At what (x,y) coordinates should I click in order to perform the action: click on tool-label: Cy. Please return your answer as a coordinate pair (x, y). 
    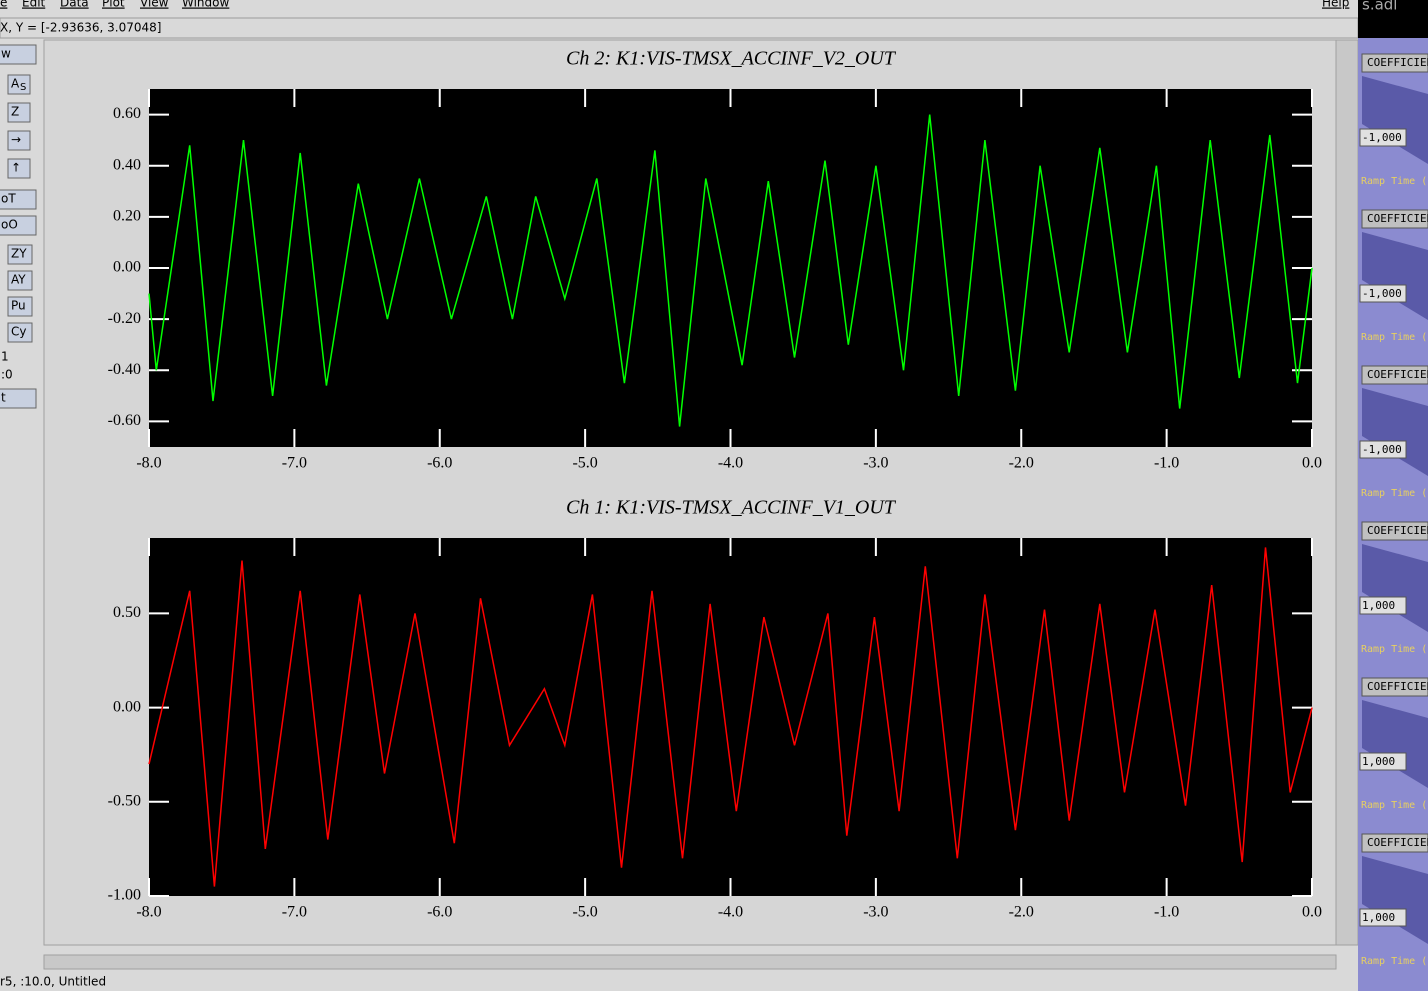
    Looking at the image, I should click on (18, 332).